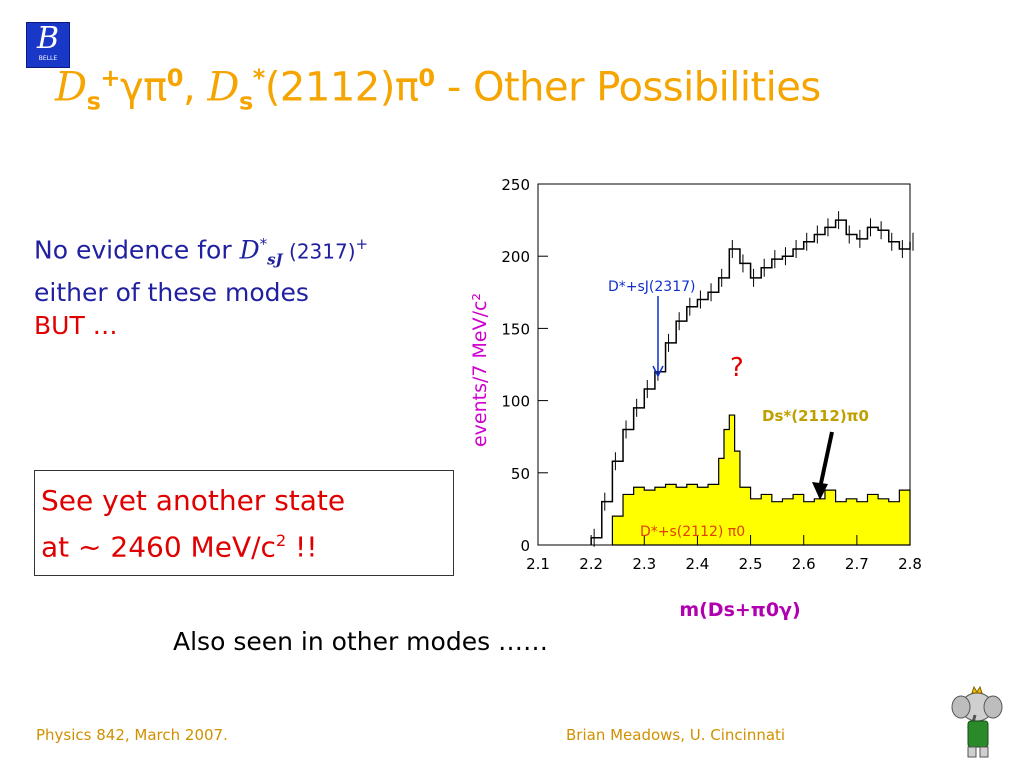 Image resolution: width=1024 pixels, height=768 pixels. I want to click on y-tick-label: 150, so click(515, 329).